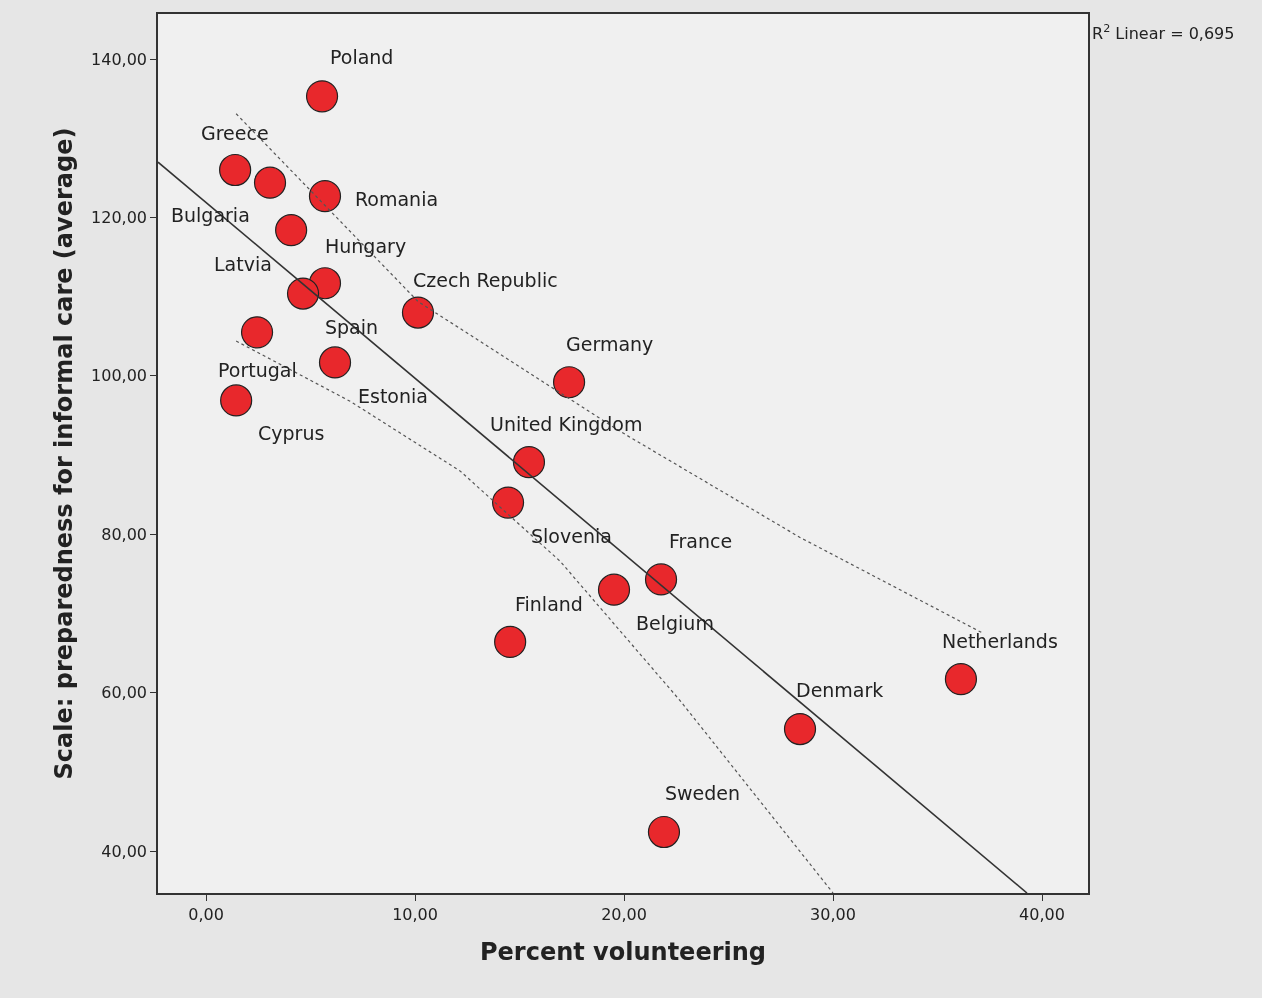  I want to click on x-axis-title: Percent volunteering, so click(623, 951).